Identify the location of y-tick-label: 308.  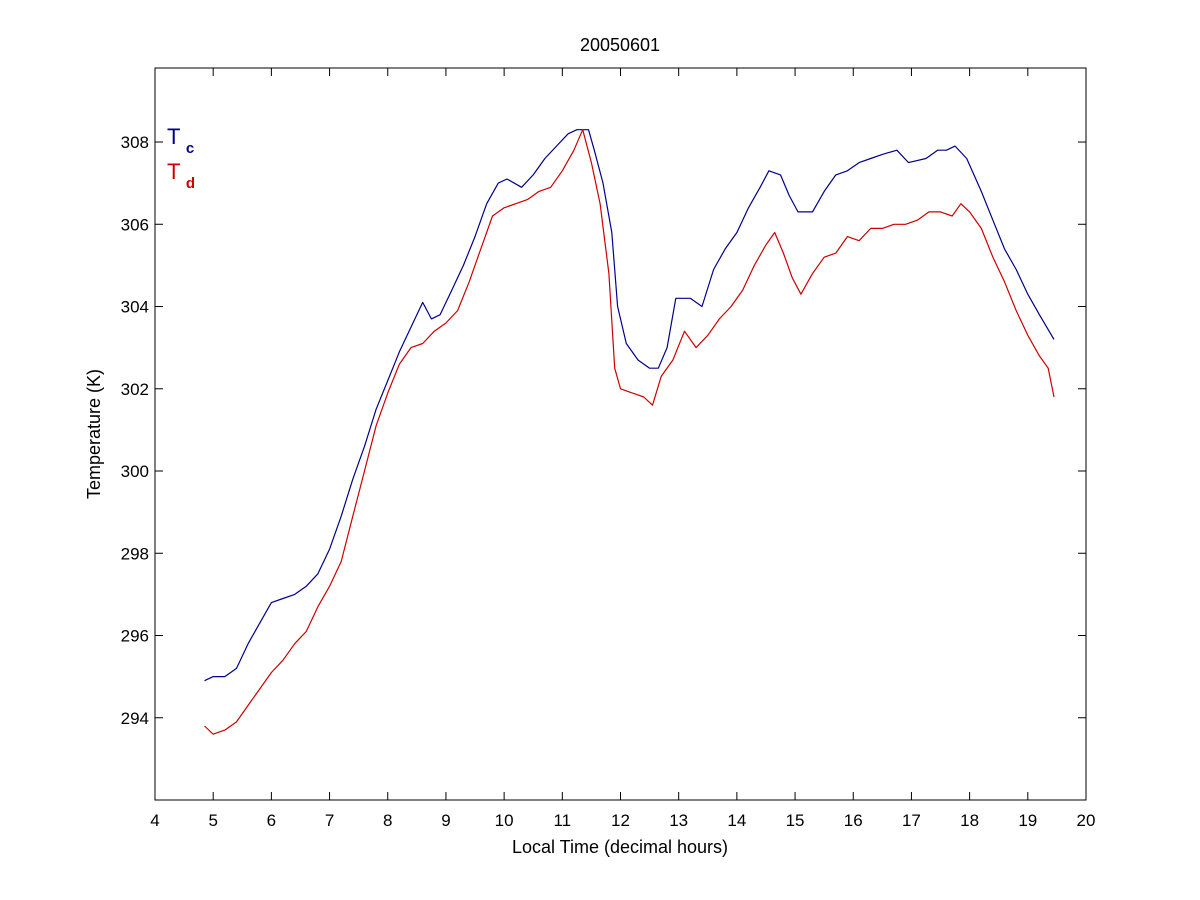
(135, 142).